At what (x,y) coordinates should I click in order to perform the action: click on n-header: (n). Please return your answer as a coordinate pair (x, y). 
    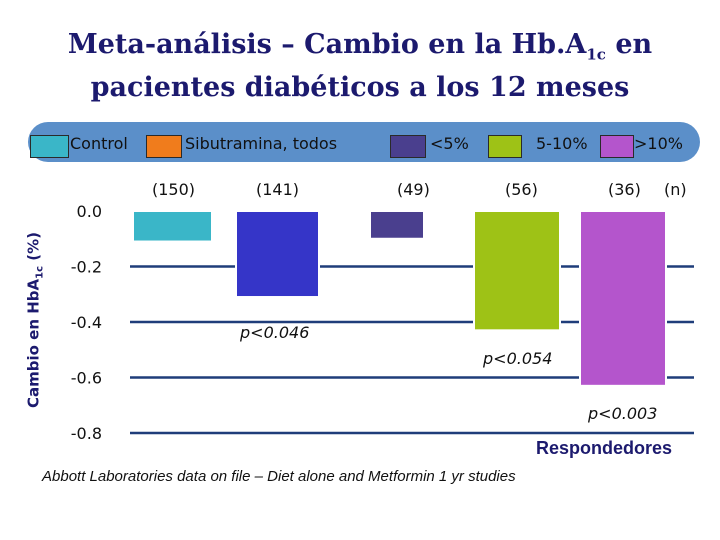
    Looking at the image, I should click on (675, 189).